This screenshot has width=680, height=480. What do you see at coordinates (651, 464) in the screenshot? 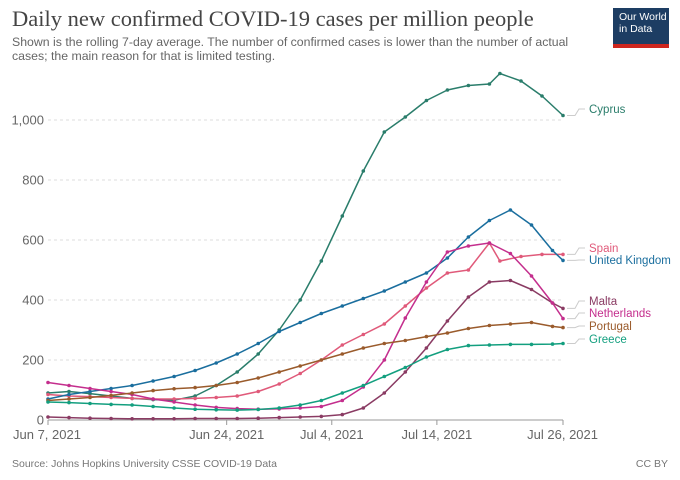
I see `license-note: CC BY` at bounding box center [651, 464].